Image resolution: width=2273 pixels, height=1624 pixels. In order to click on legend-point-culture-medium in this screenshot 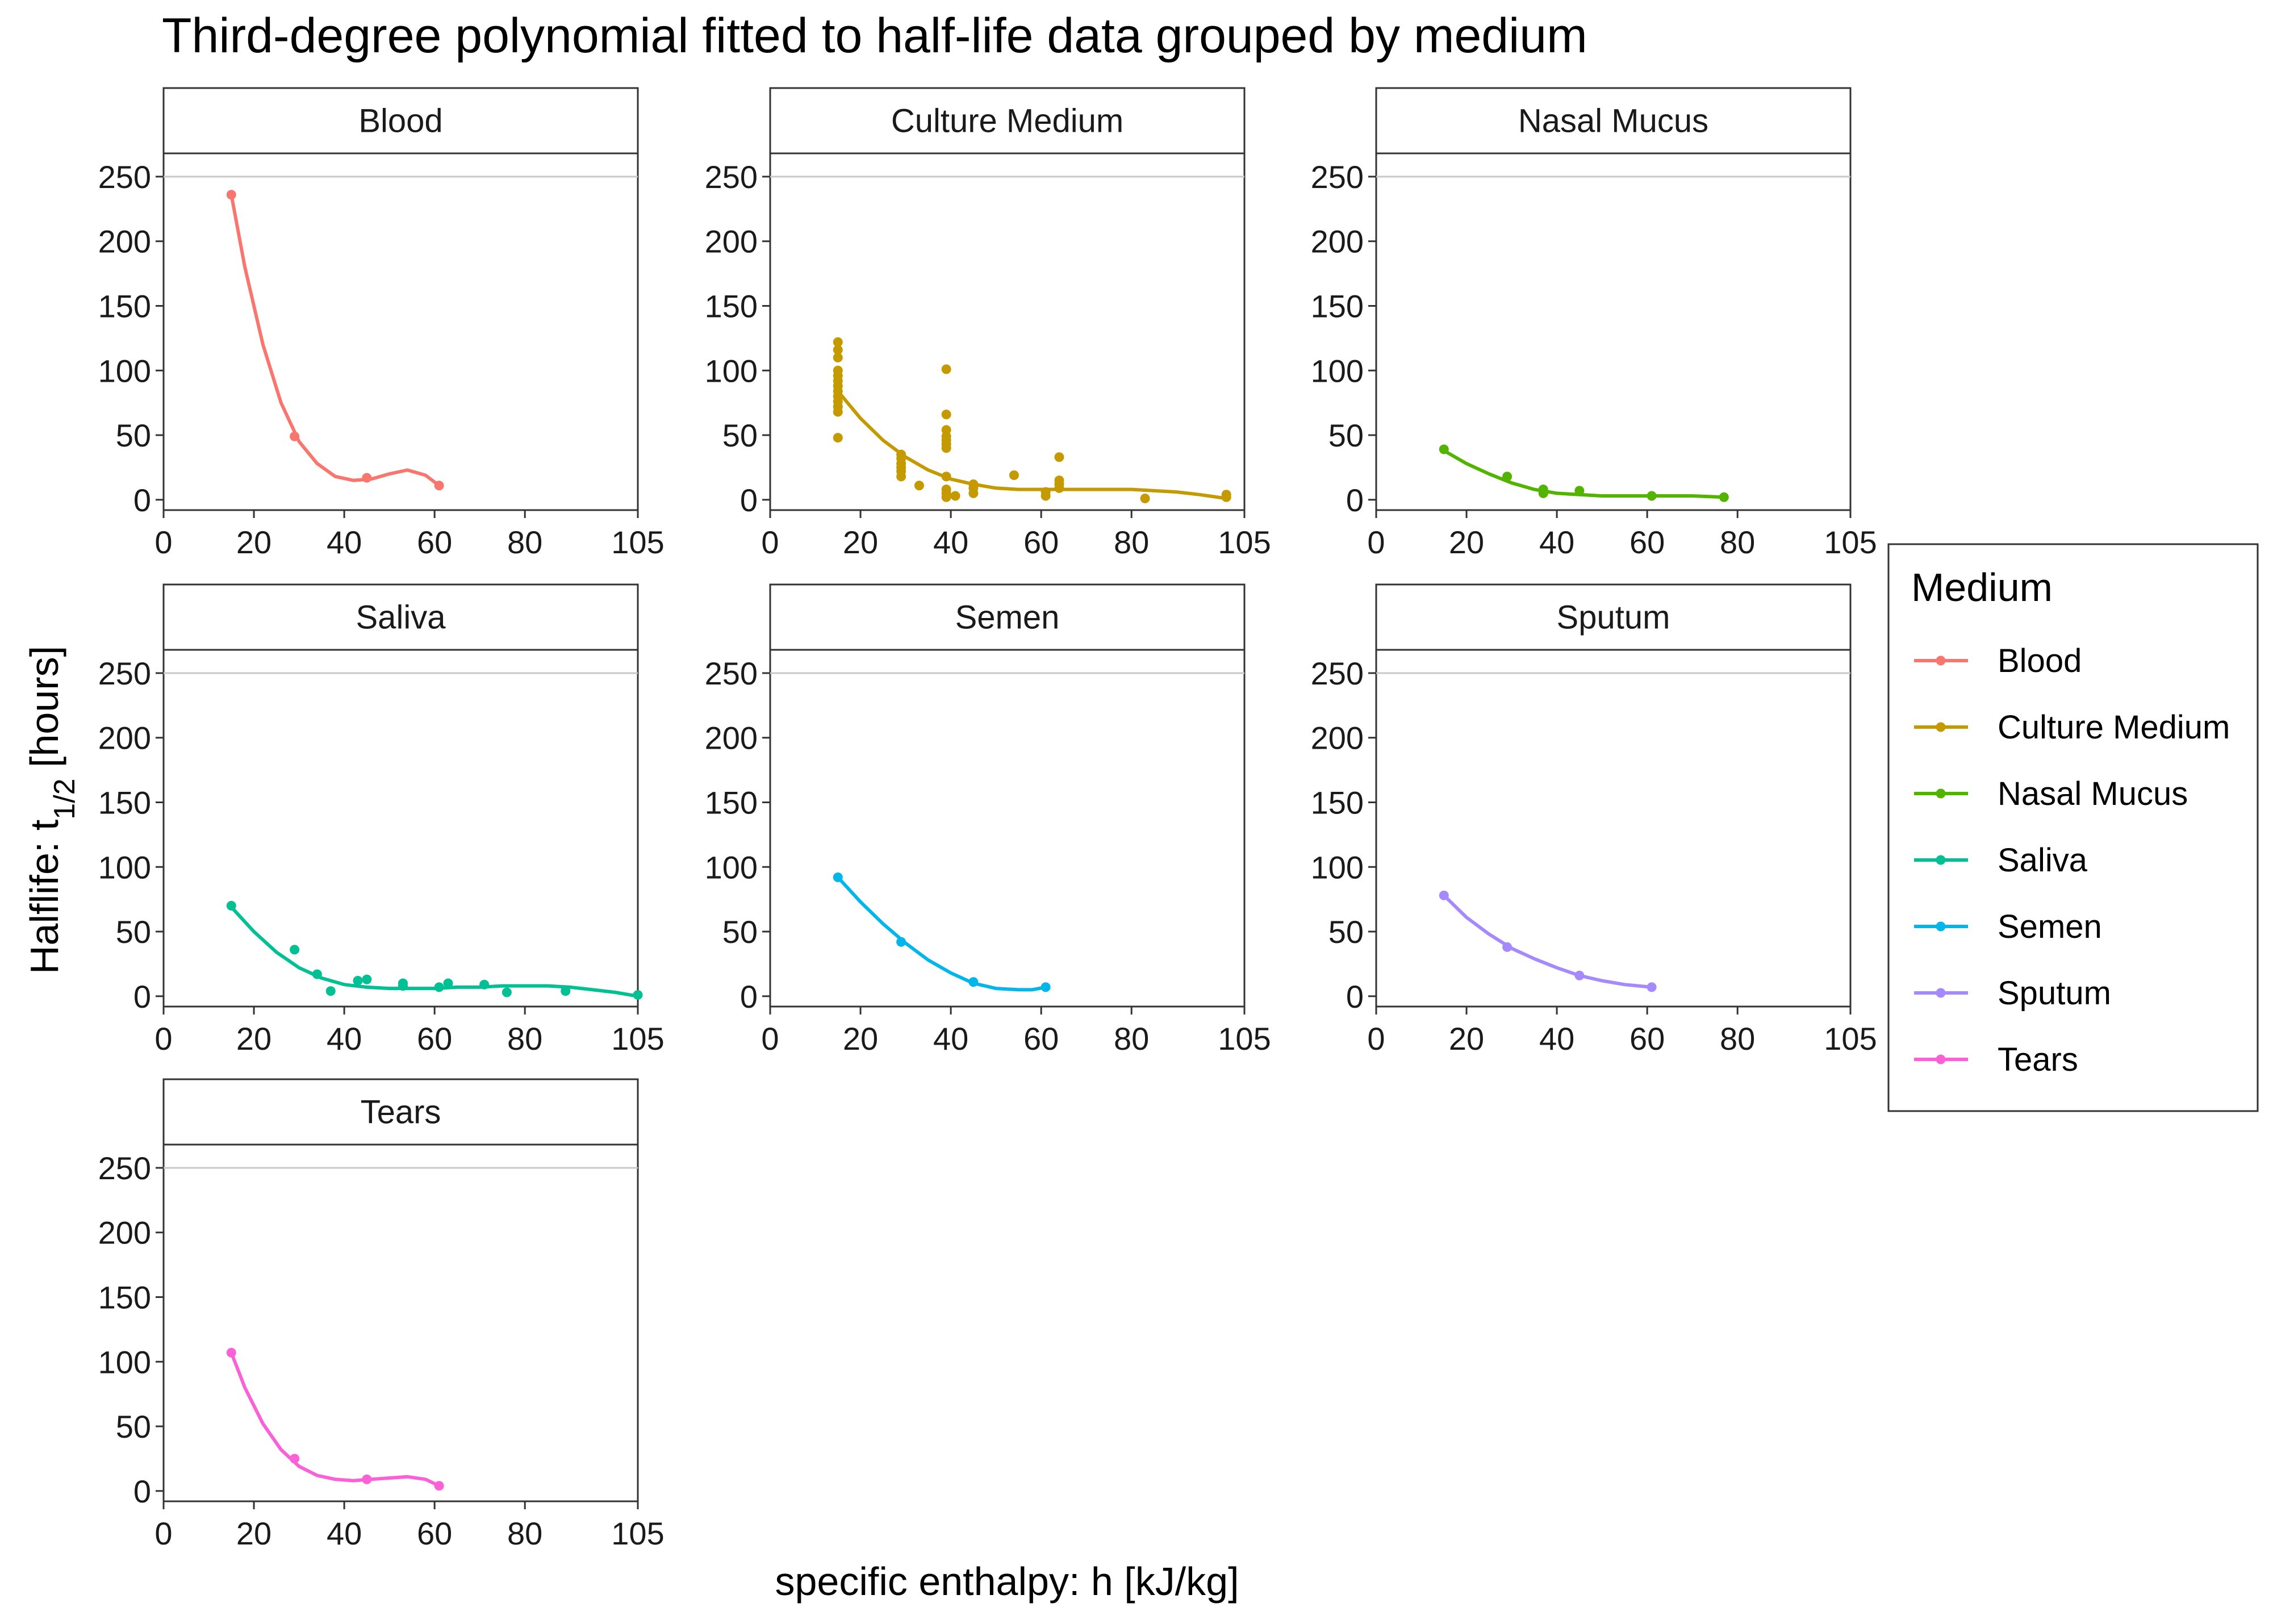, I will do `click(1941, 727)`.